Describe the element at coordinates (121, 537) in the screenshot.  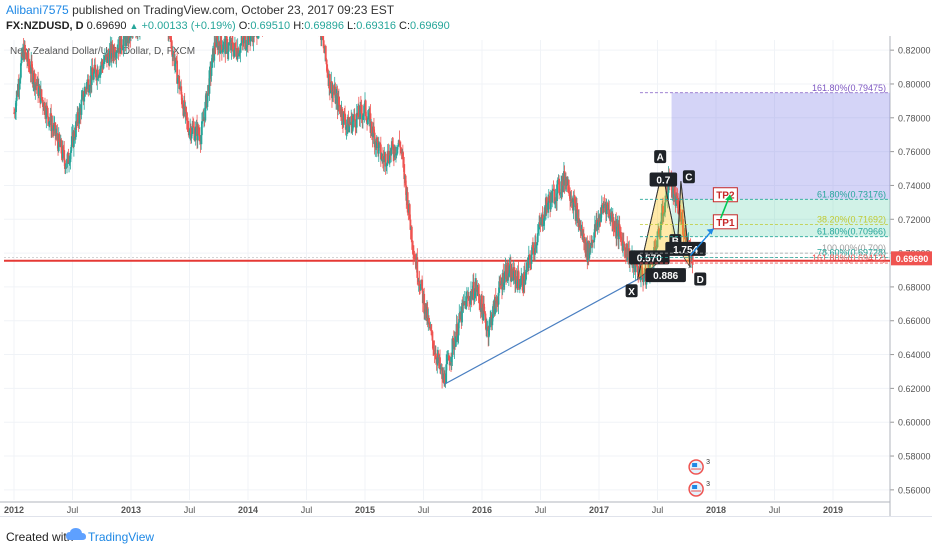
I see `tradingview-link: TradingView` at that location.